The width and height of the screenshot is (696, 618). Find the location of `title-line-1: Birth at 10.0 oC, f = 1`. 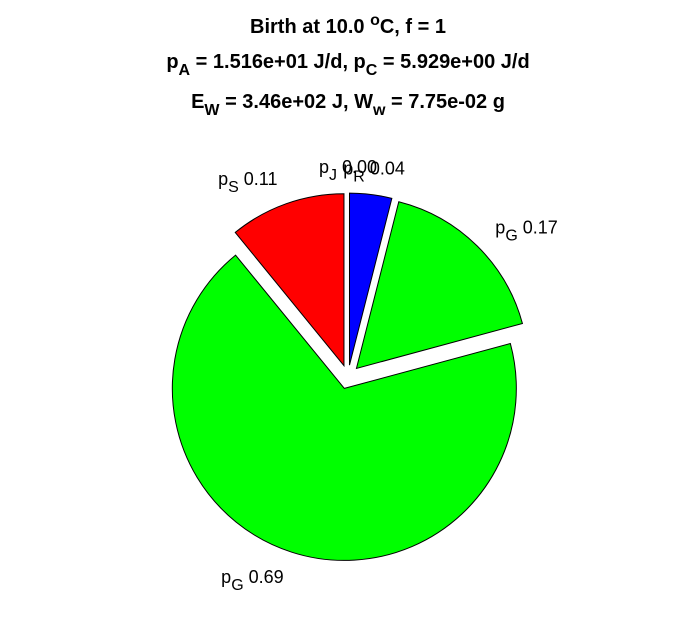

title-line-1: Birth at 10.0 oC, f = 1 is located at coordinates (348, 25).